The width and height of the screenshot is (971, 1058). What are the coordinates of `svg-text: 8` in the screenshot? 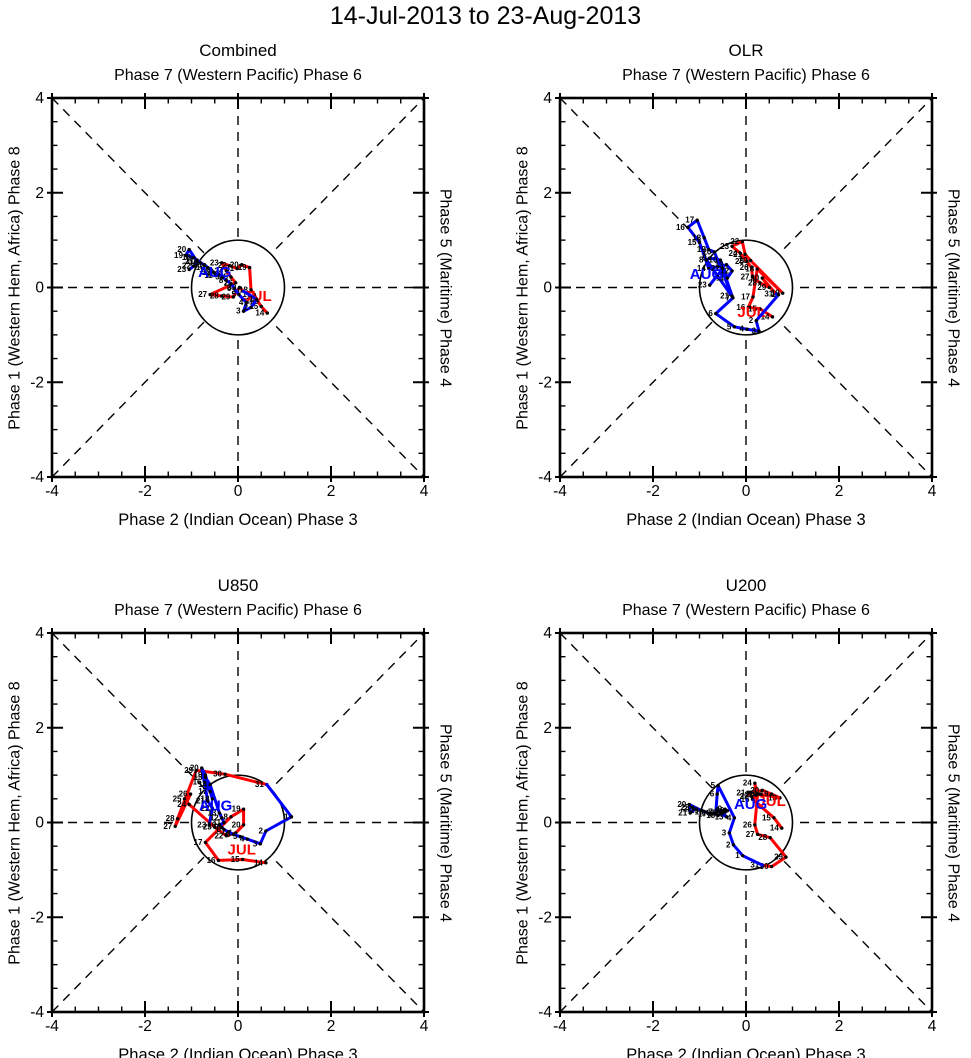 It's located at (219, 829).